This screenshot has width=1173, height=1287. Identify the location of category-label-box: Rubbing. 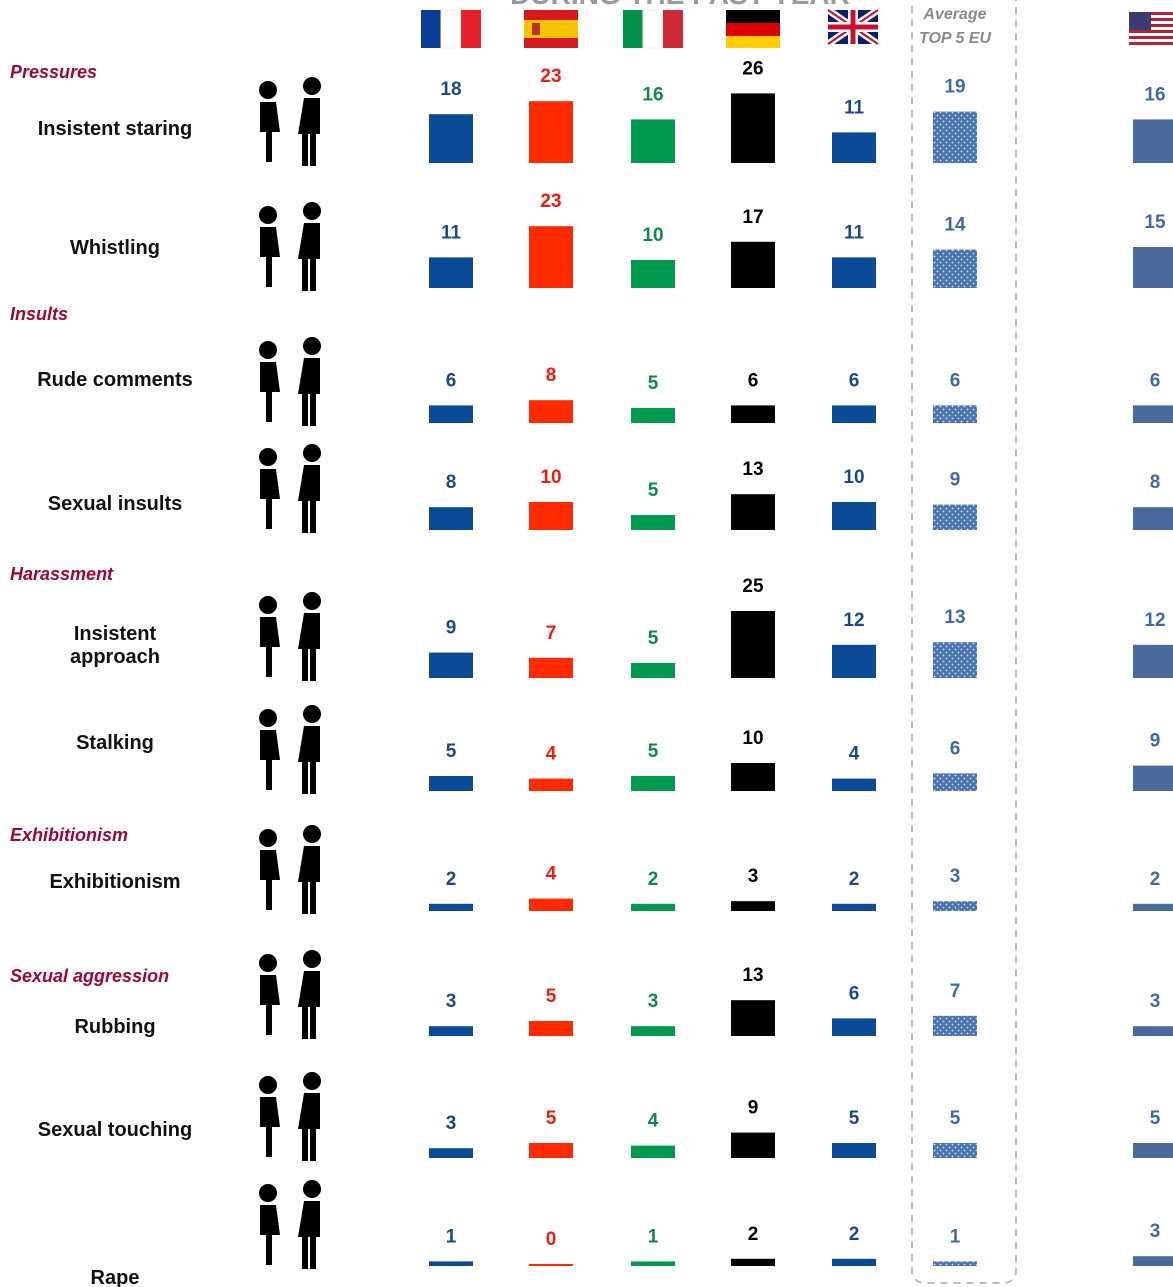
(115, 1026).